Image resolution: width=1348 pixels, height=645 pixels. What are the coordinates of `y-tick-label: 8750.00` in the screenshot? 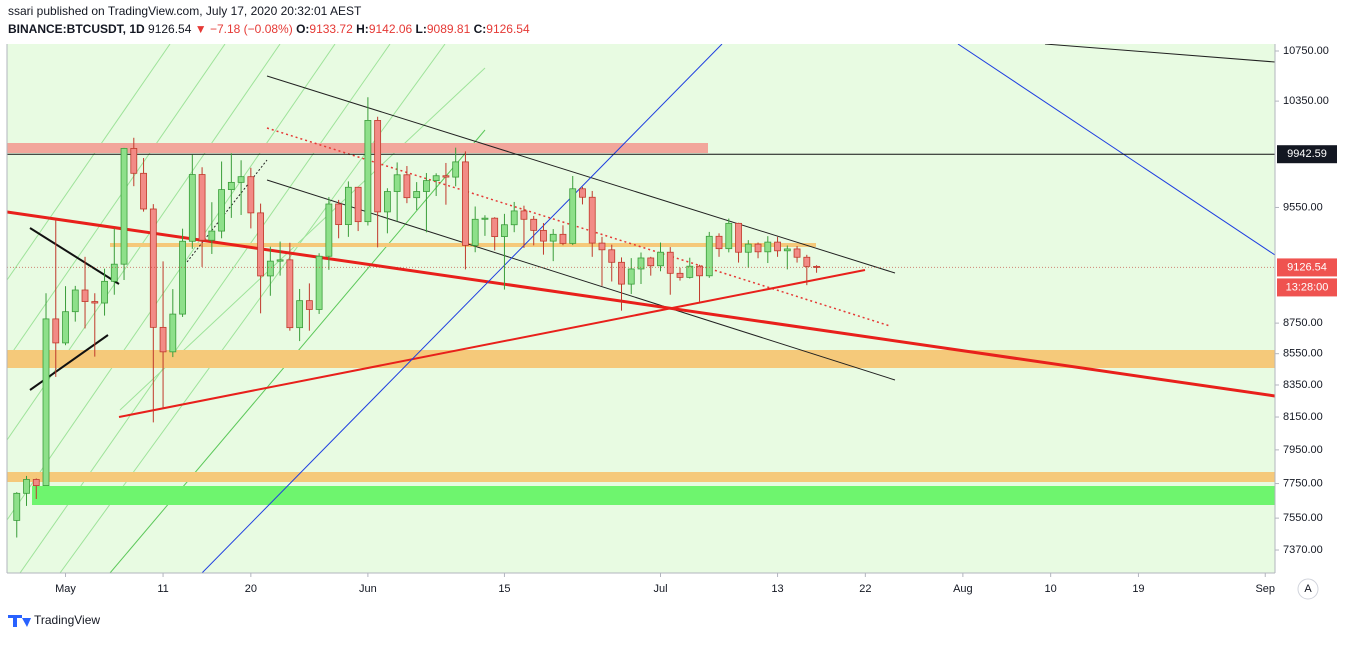 It's located at (1303, 323).